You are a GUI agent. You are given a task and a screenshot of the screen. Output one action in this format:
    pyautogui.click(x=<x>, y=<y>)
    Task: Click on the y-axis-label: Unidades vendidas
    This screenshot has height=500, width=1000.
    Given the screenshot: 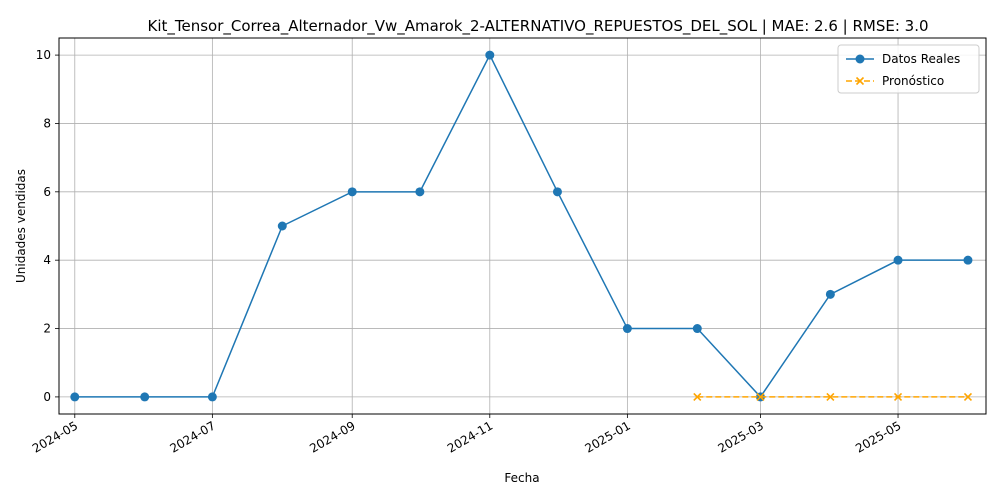 What is the action you would take?
    pyautogui.click(x=21, y=226)
    